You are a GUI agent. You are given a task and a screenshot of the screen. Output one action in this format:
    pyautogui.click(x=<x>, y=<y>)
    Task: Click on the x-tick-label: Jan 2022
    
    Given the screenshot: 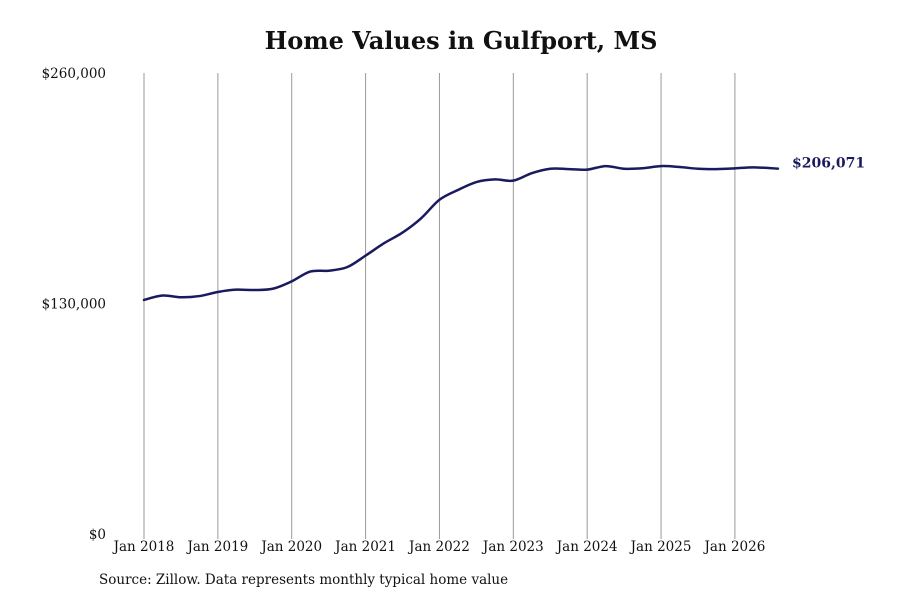 What is the action you would take?
    pyautogui.click(x=438, y=547)
    